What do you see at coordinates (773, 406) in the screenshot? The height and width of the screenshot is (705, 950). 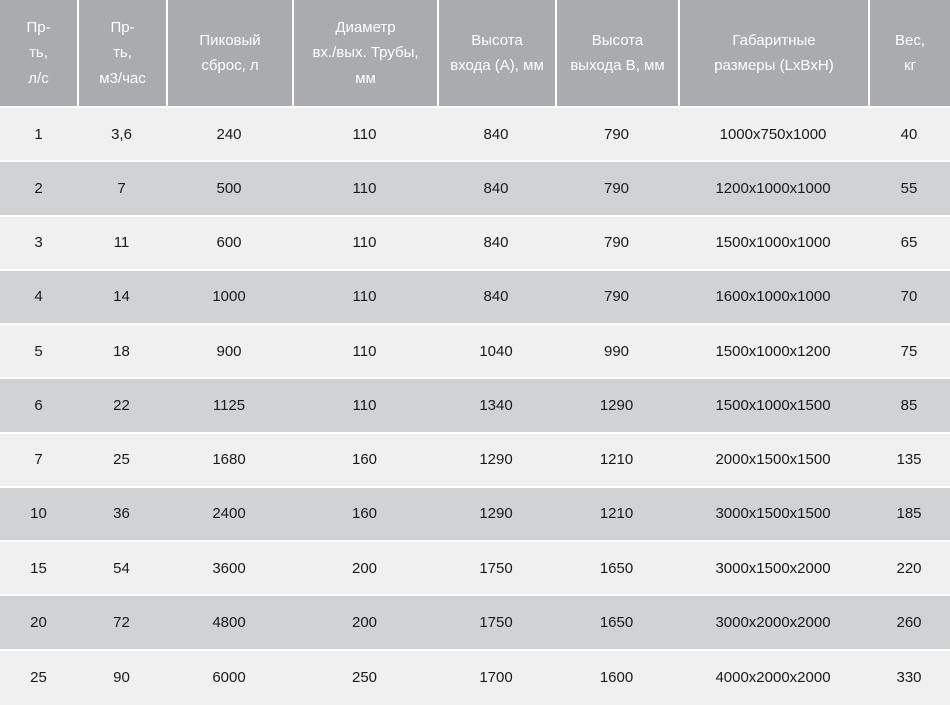 I see `table-cell: 1500x1000x1500` at bounding box center [773, 406].